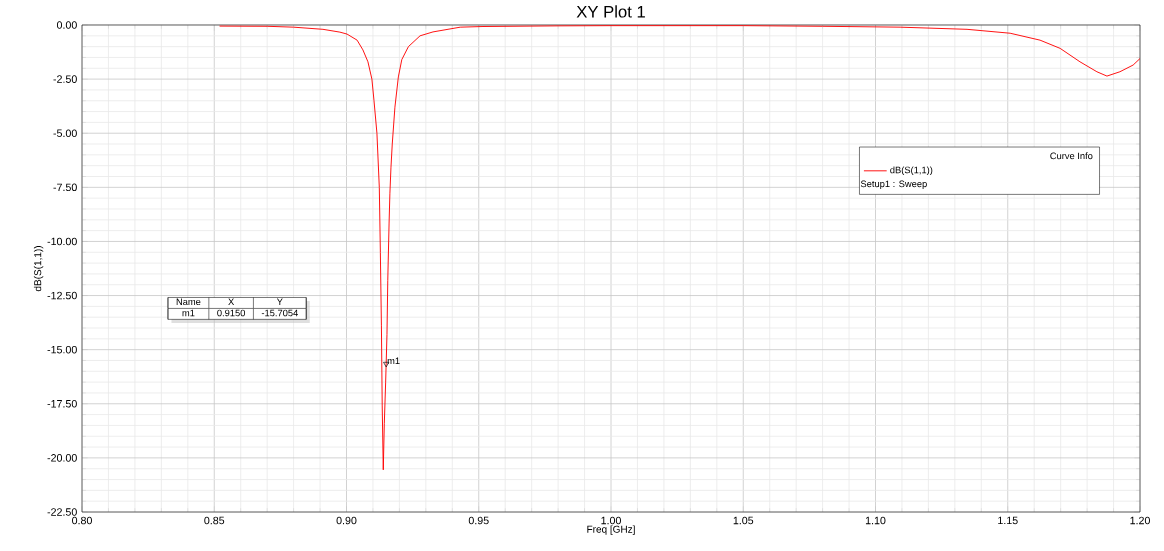 This screenshot has height=551, width=1164. What do you see at coordinates (82, 520) in the screenshot?
I see `x-tick-label: 0.80` at bounding box center [82, 520].